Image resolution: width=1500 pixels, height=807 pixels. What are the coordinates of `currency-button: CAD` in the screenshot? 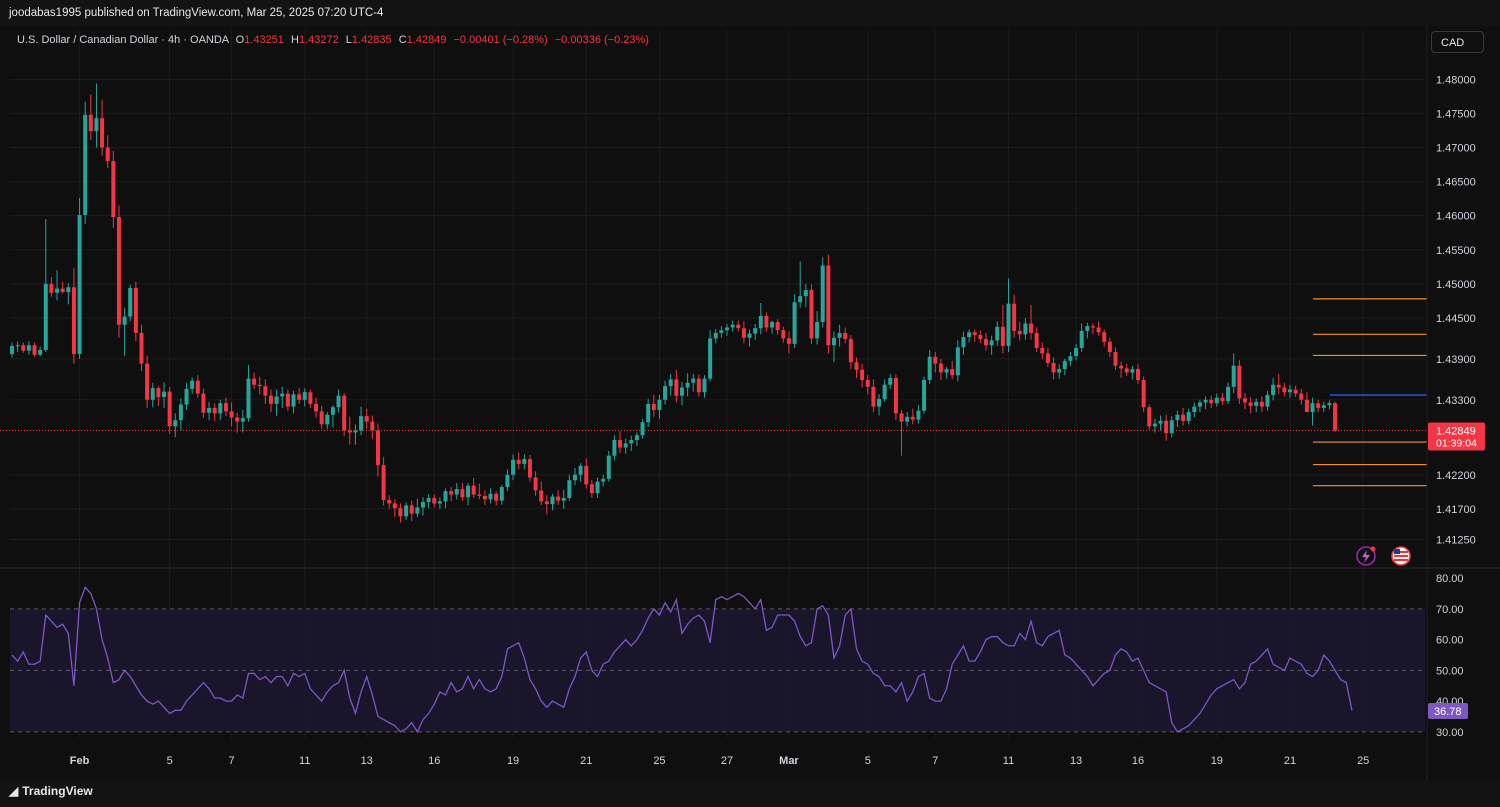 It's located at (1457, 42).